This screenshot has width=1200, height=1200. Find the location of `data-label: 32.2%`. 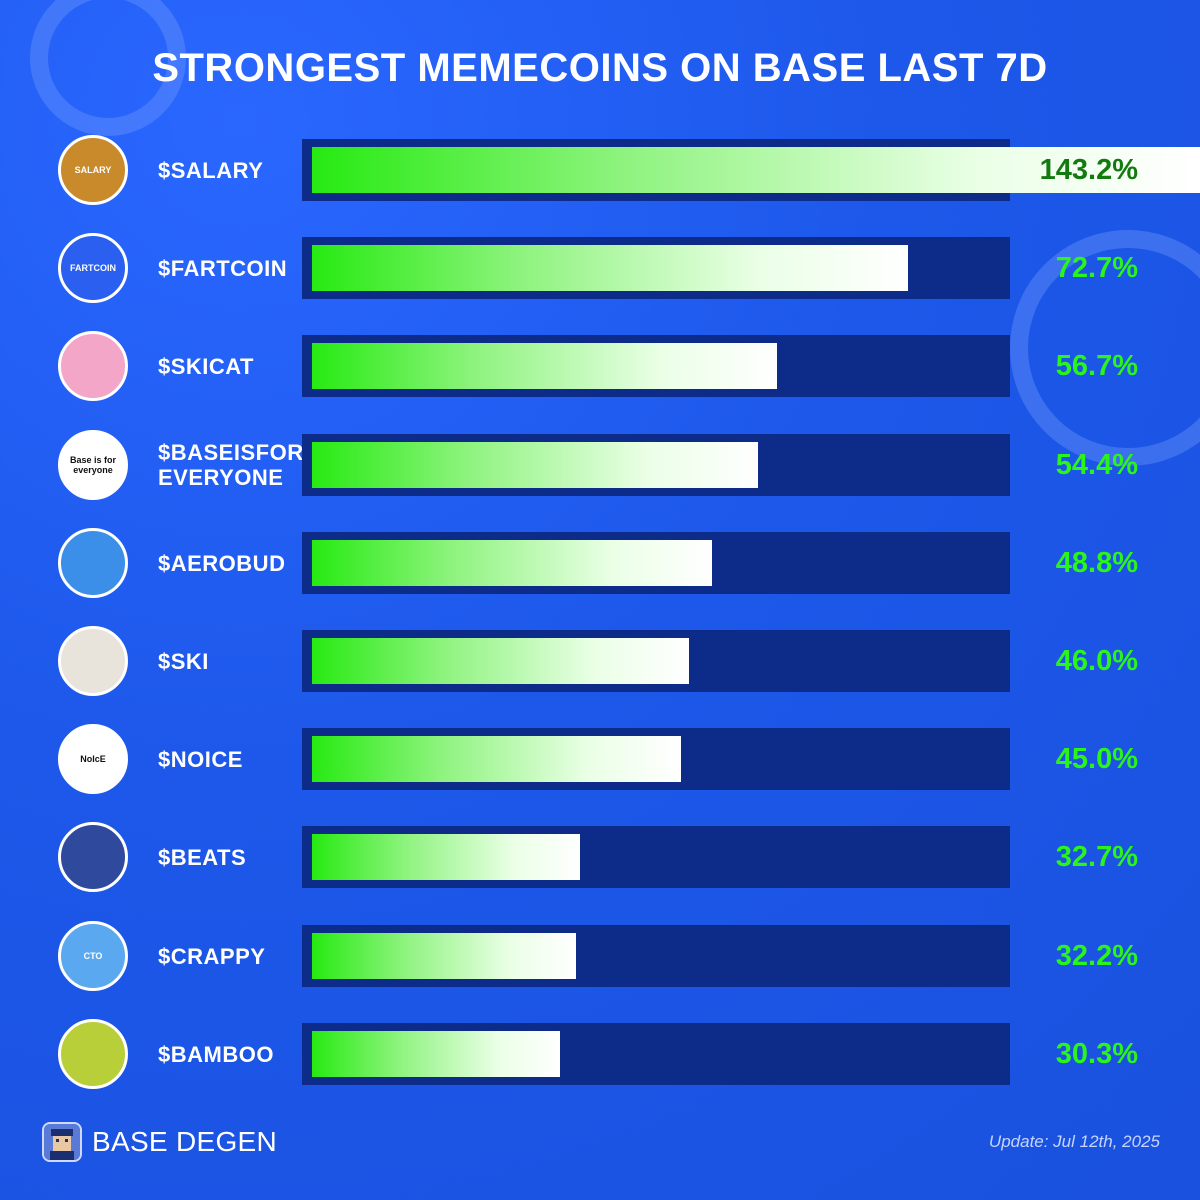

data-label: 32.2% is located at coordinates (1096, 955).